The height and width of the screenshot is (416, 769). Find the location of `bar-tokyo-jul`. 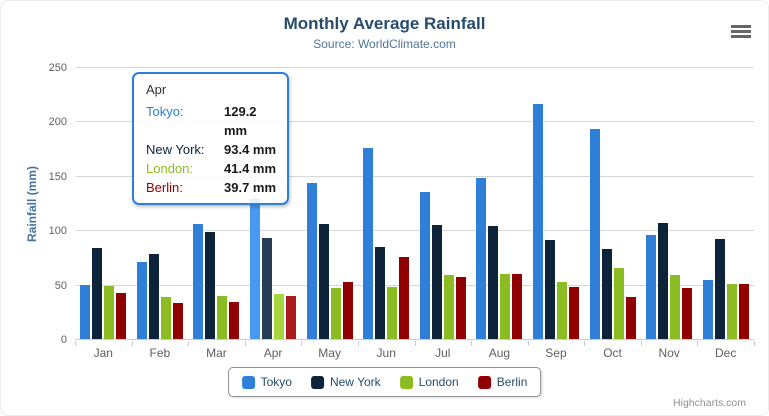

bar-tokyo-jul is located at coordinates (424, 265).